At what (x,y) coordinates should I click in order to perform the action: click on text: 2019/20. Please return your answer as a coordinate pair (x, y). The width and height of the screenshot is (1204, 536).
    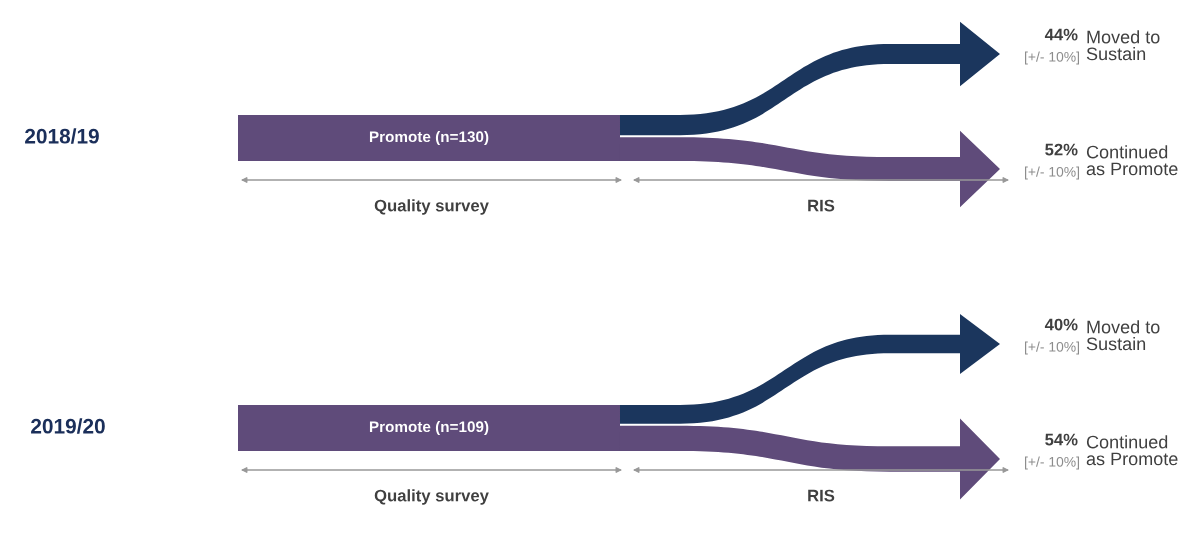
    Looking at the image, I should click on (68, 426).